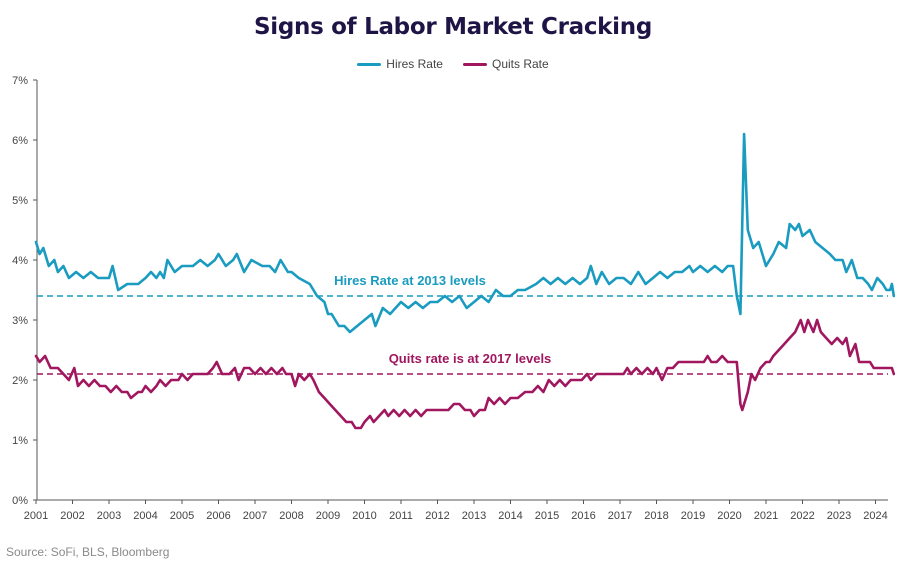 The height and width of the screenshot is (565, 906). Describe the element at coordinates (802, 516) in the screenshot. I see `x-tick-label: 2022` at that location.